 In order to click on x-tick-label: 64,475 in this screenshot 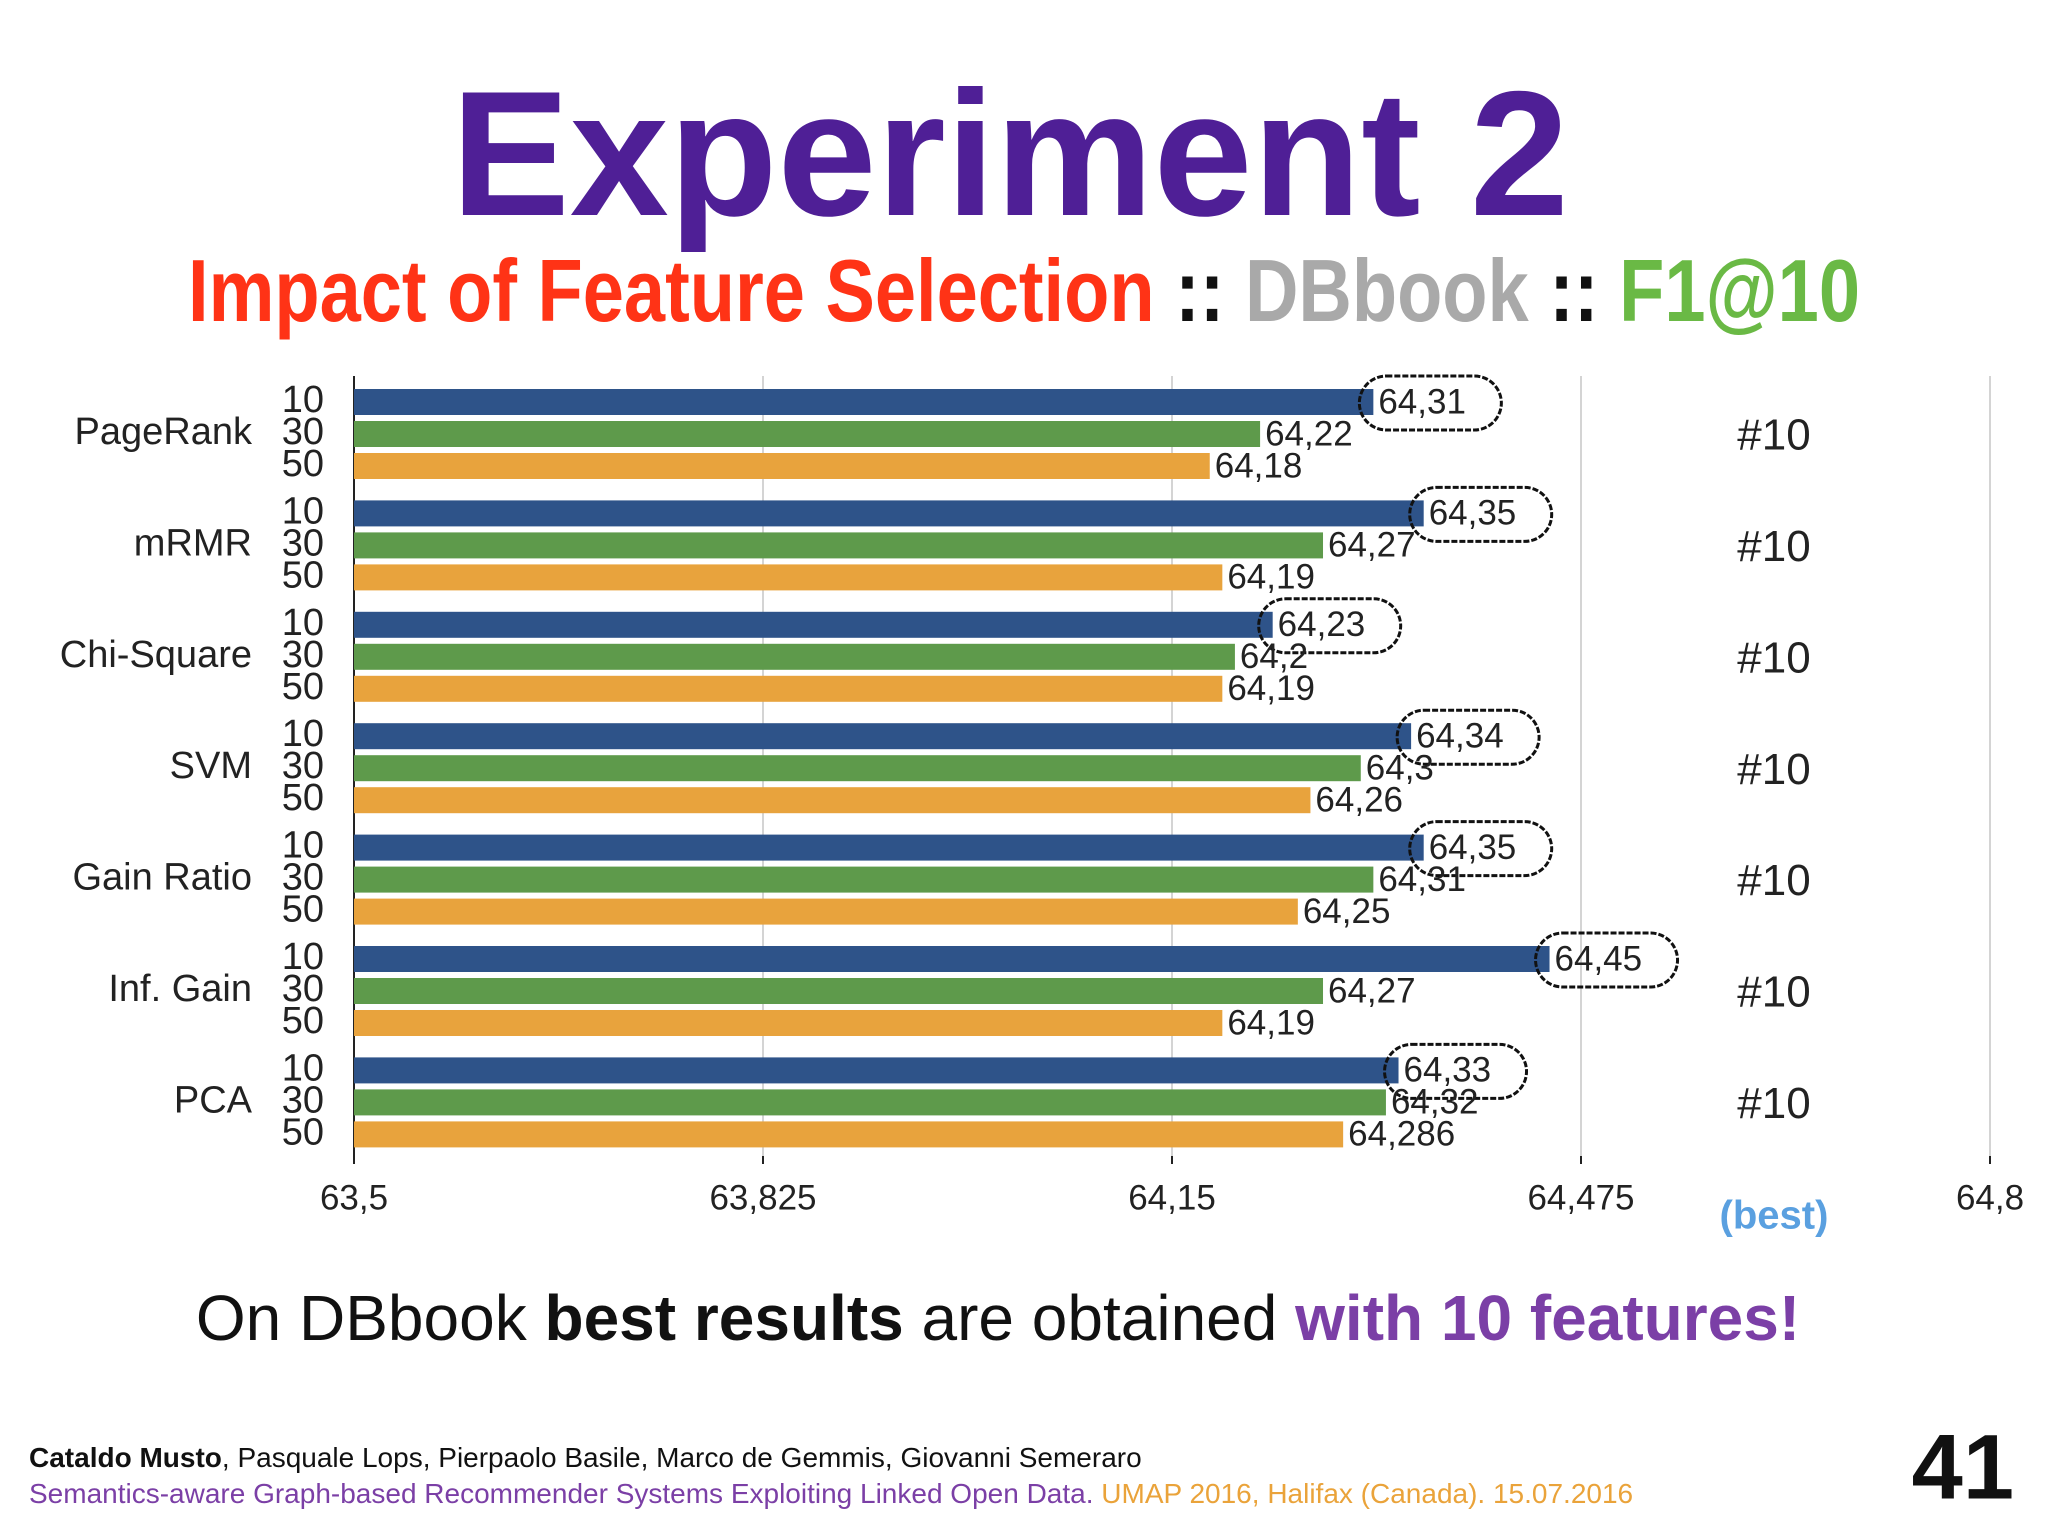, I will do `click(1580, 1197)`.